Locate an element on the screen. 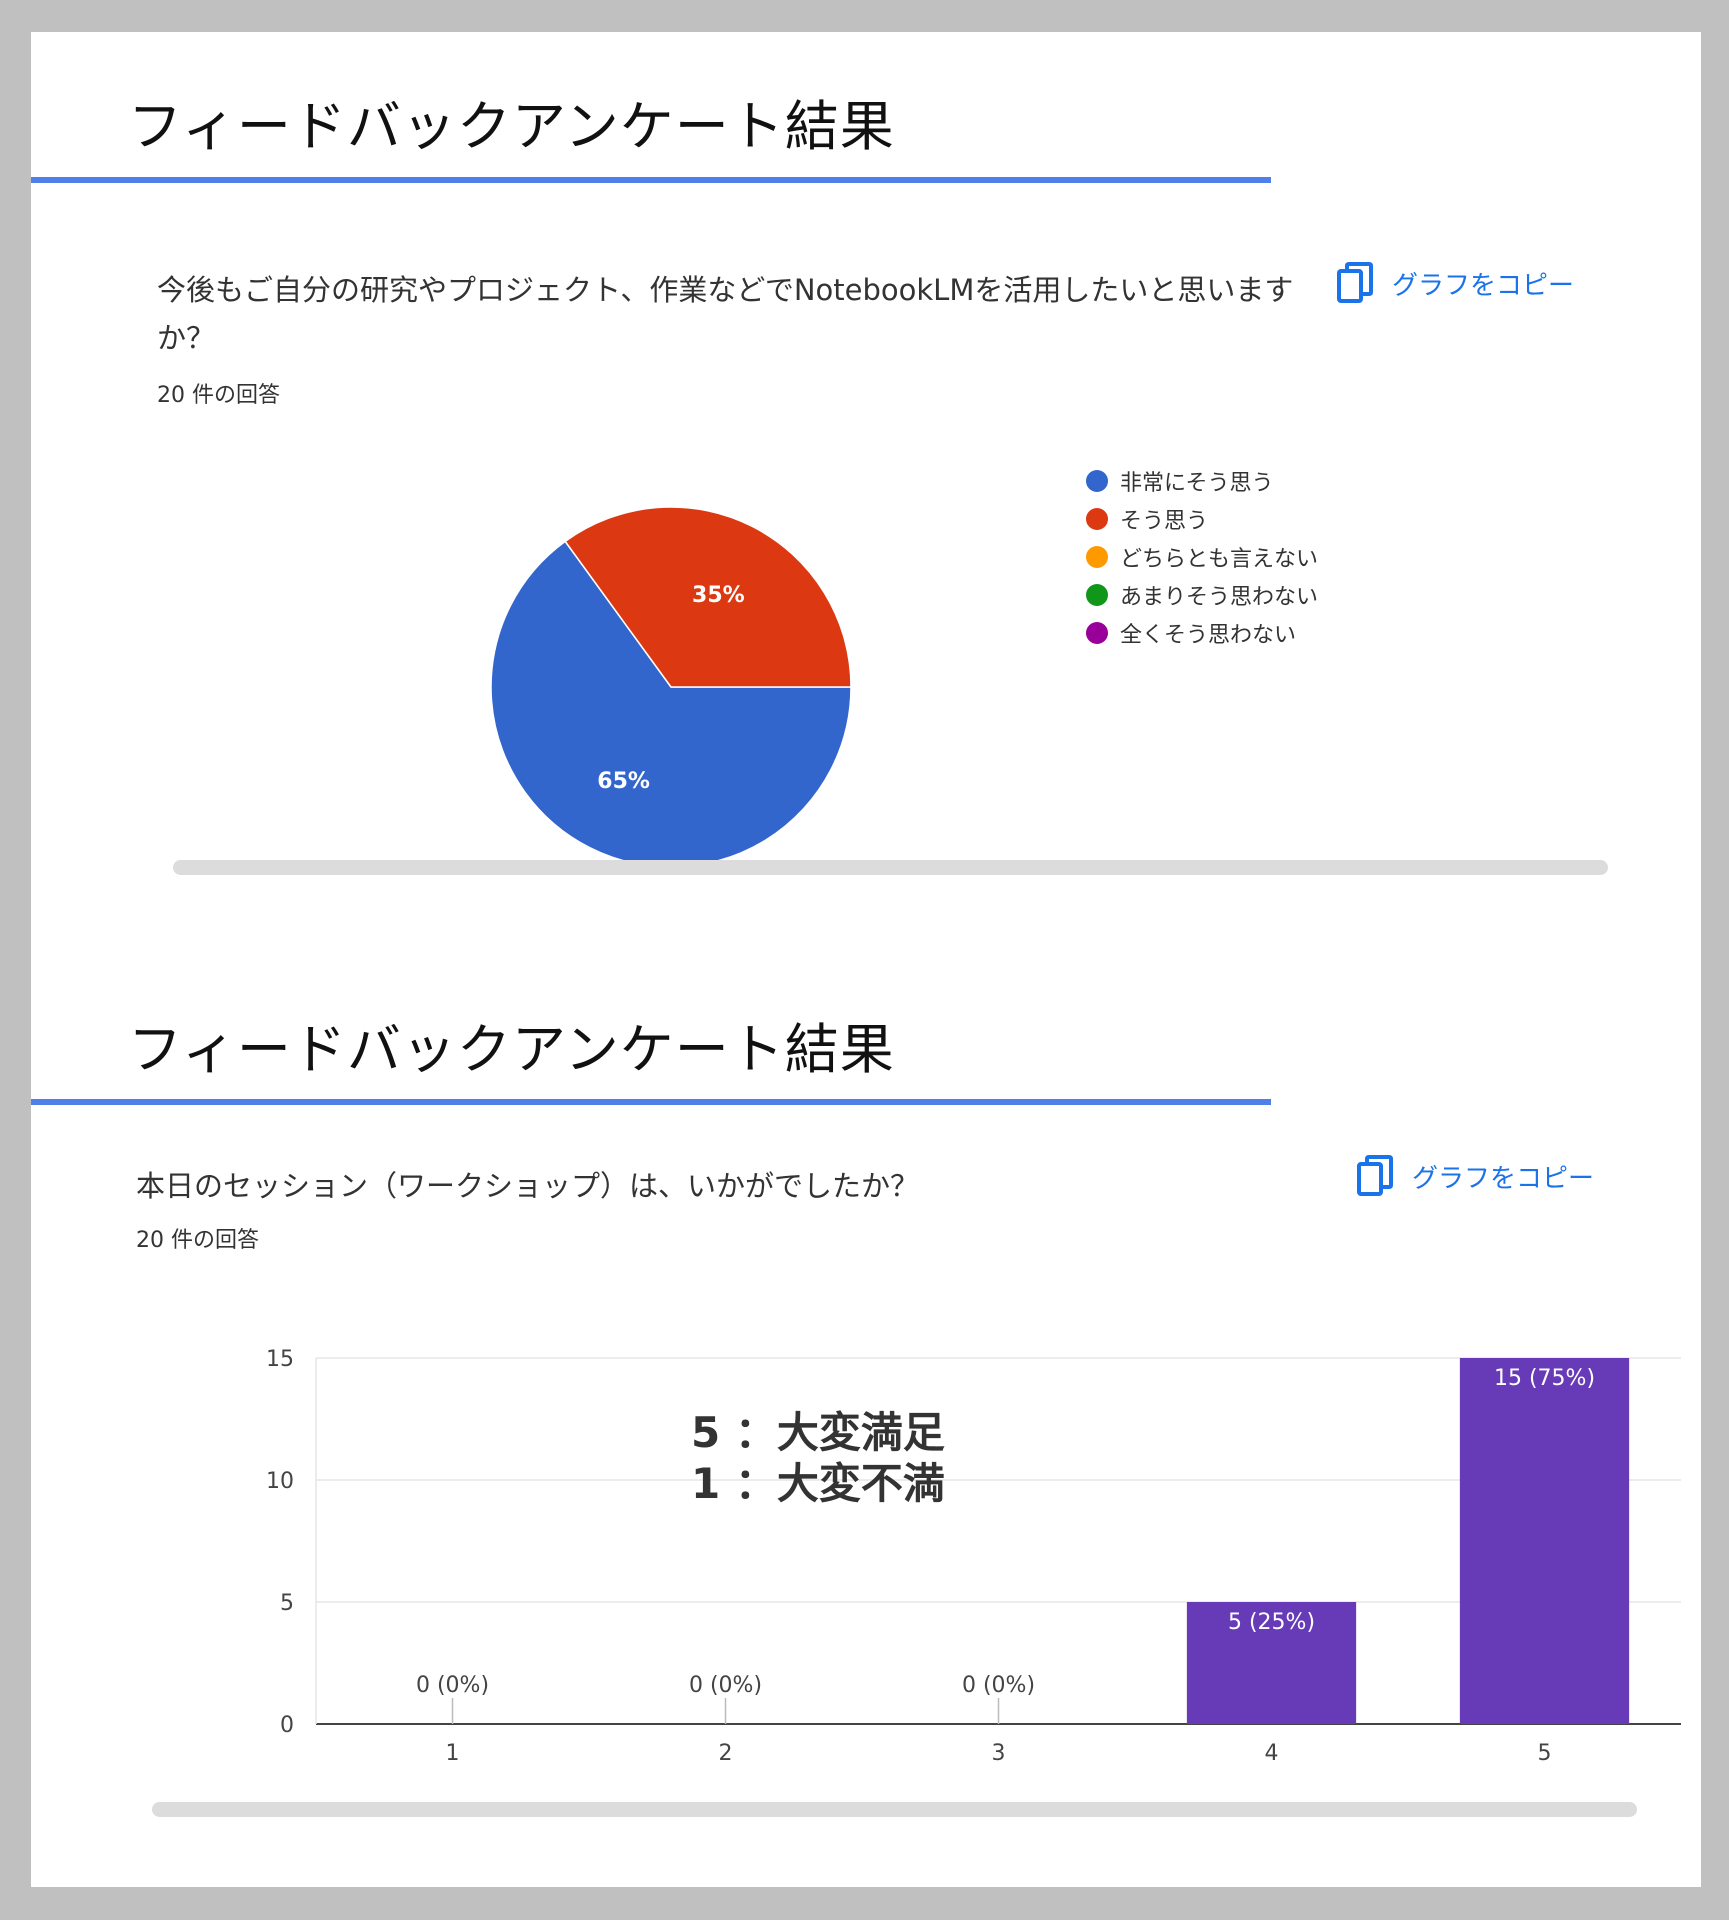 This screenshot has height=1920, width=1729. legend-item: そう思う is located at coordinates (1202, 519).